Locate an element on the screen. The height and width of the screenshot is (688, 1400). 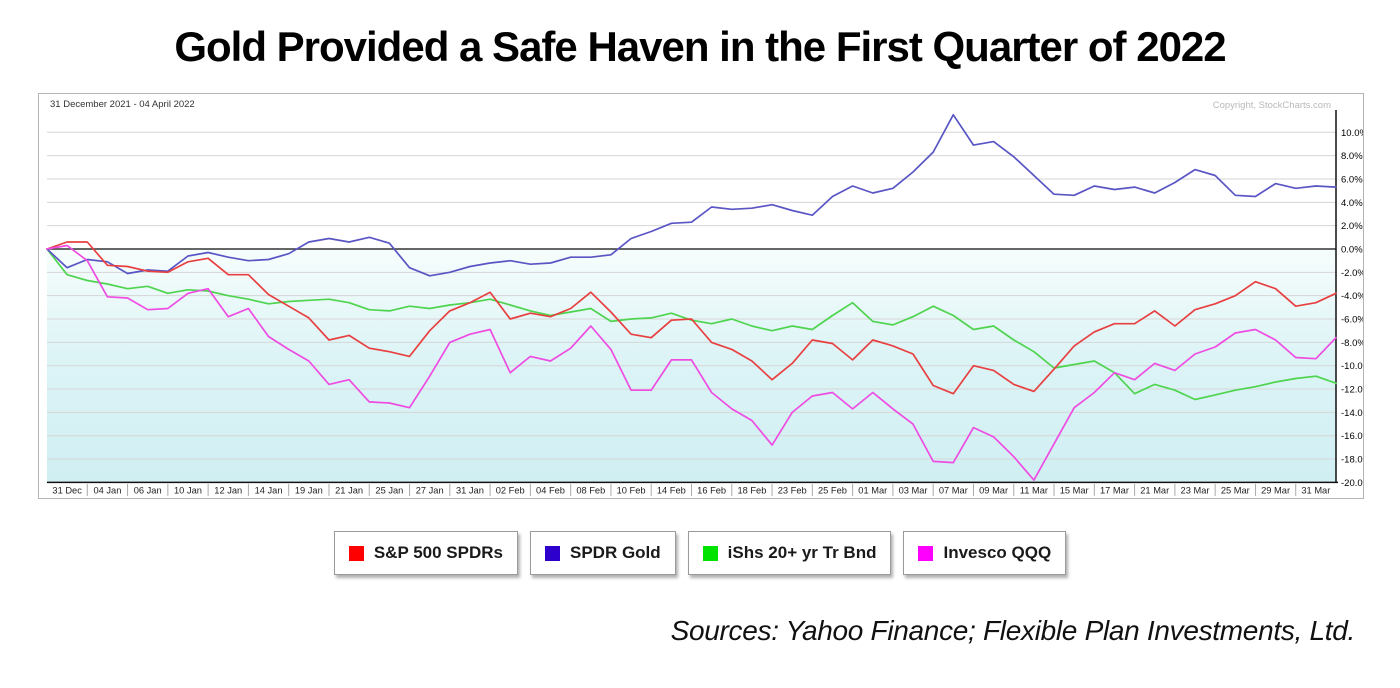
x-tick-label: 25 Mar is located at coordinates (1235, 490).